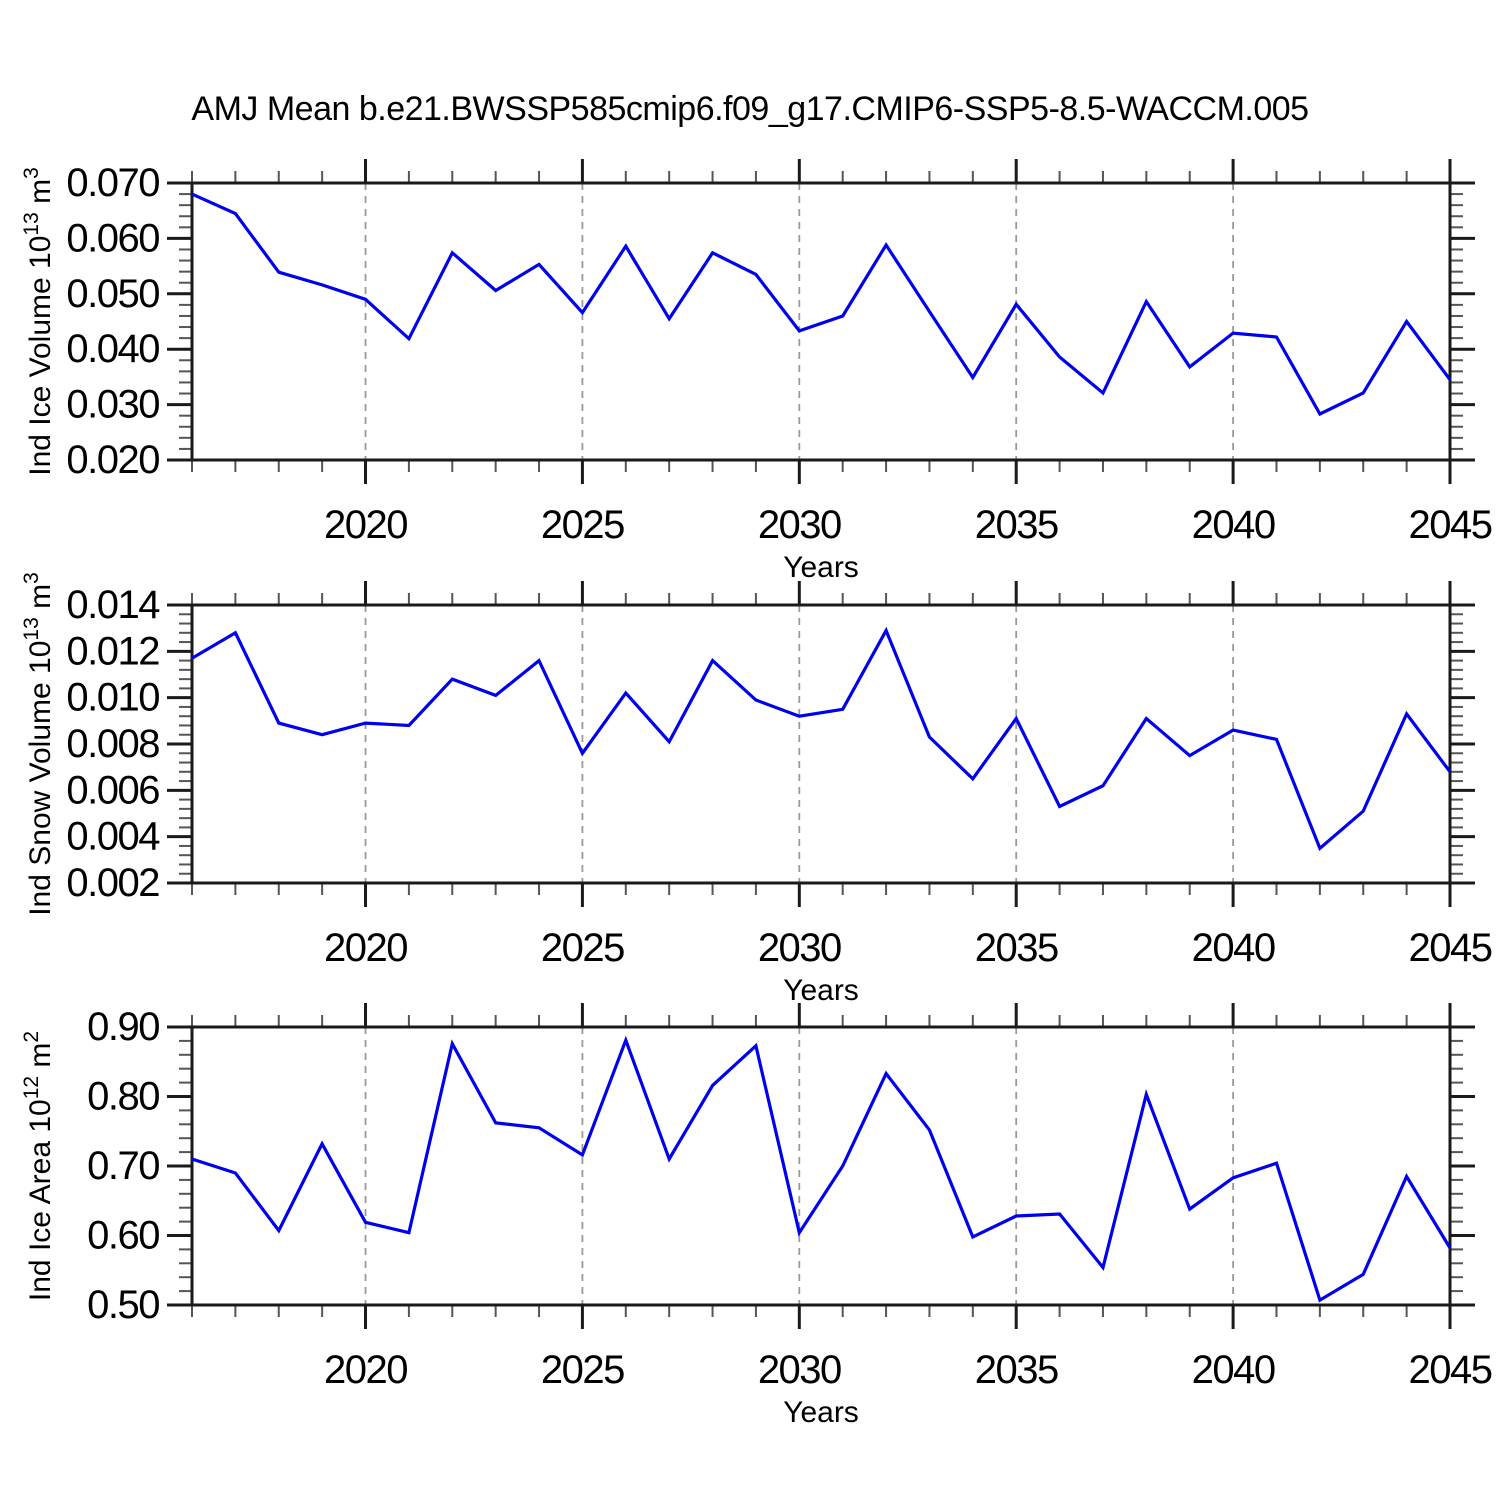  What do you see at coordinates (38, 1166) in the screenshot?
I see `y-axis-title: Ind Ice Area 1012 m2` at bounding box center [38, 1166].